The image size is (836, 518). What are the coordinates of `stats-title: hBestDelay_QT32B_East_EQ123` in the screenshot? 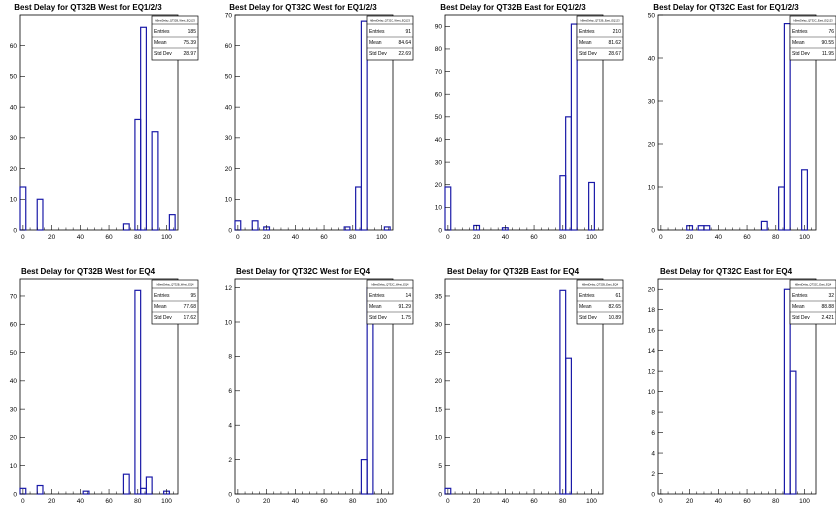 It's located at (600, 21).